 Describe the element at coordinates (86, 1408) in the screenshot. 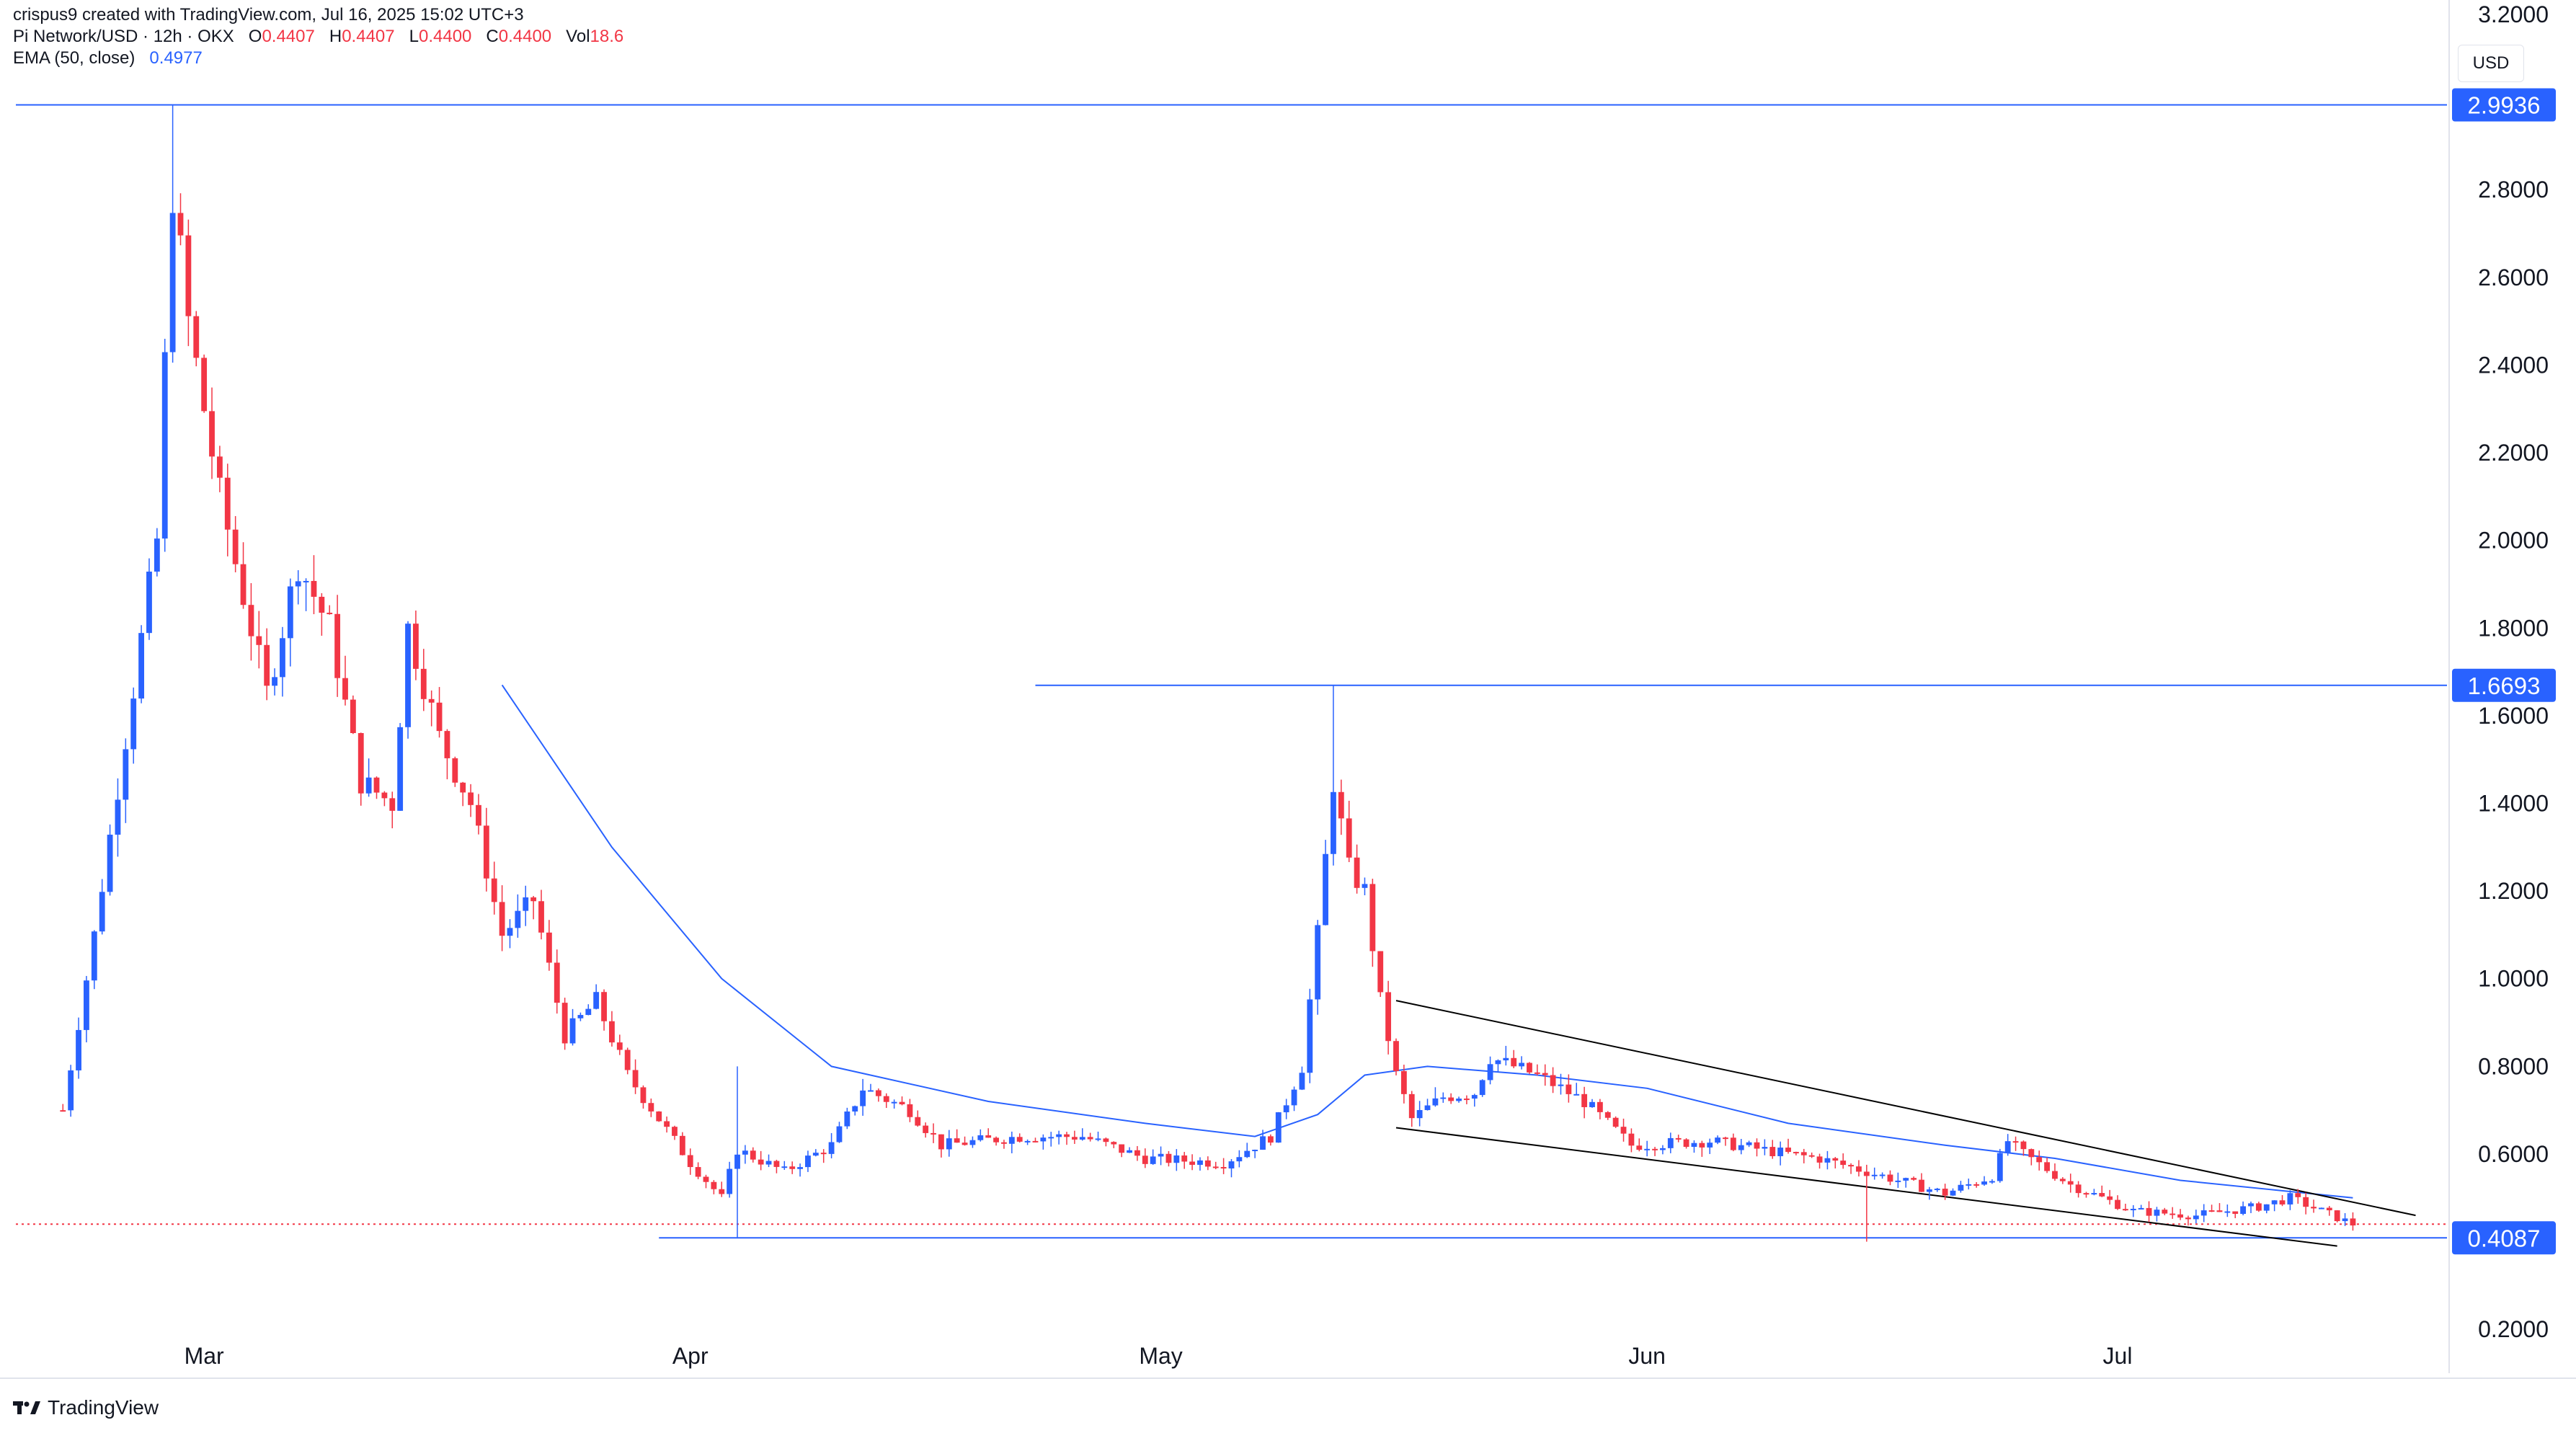

I see `tradingview-logo: TradingView` at that location.